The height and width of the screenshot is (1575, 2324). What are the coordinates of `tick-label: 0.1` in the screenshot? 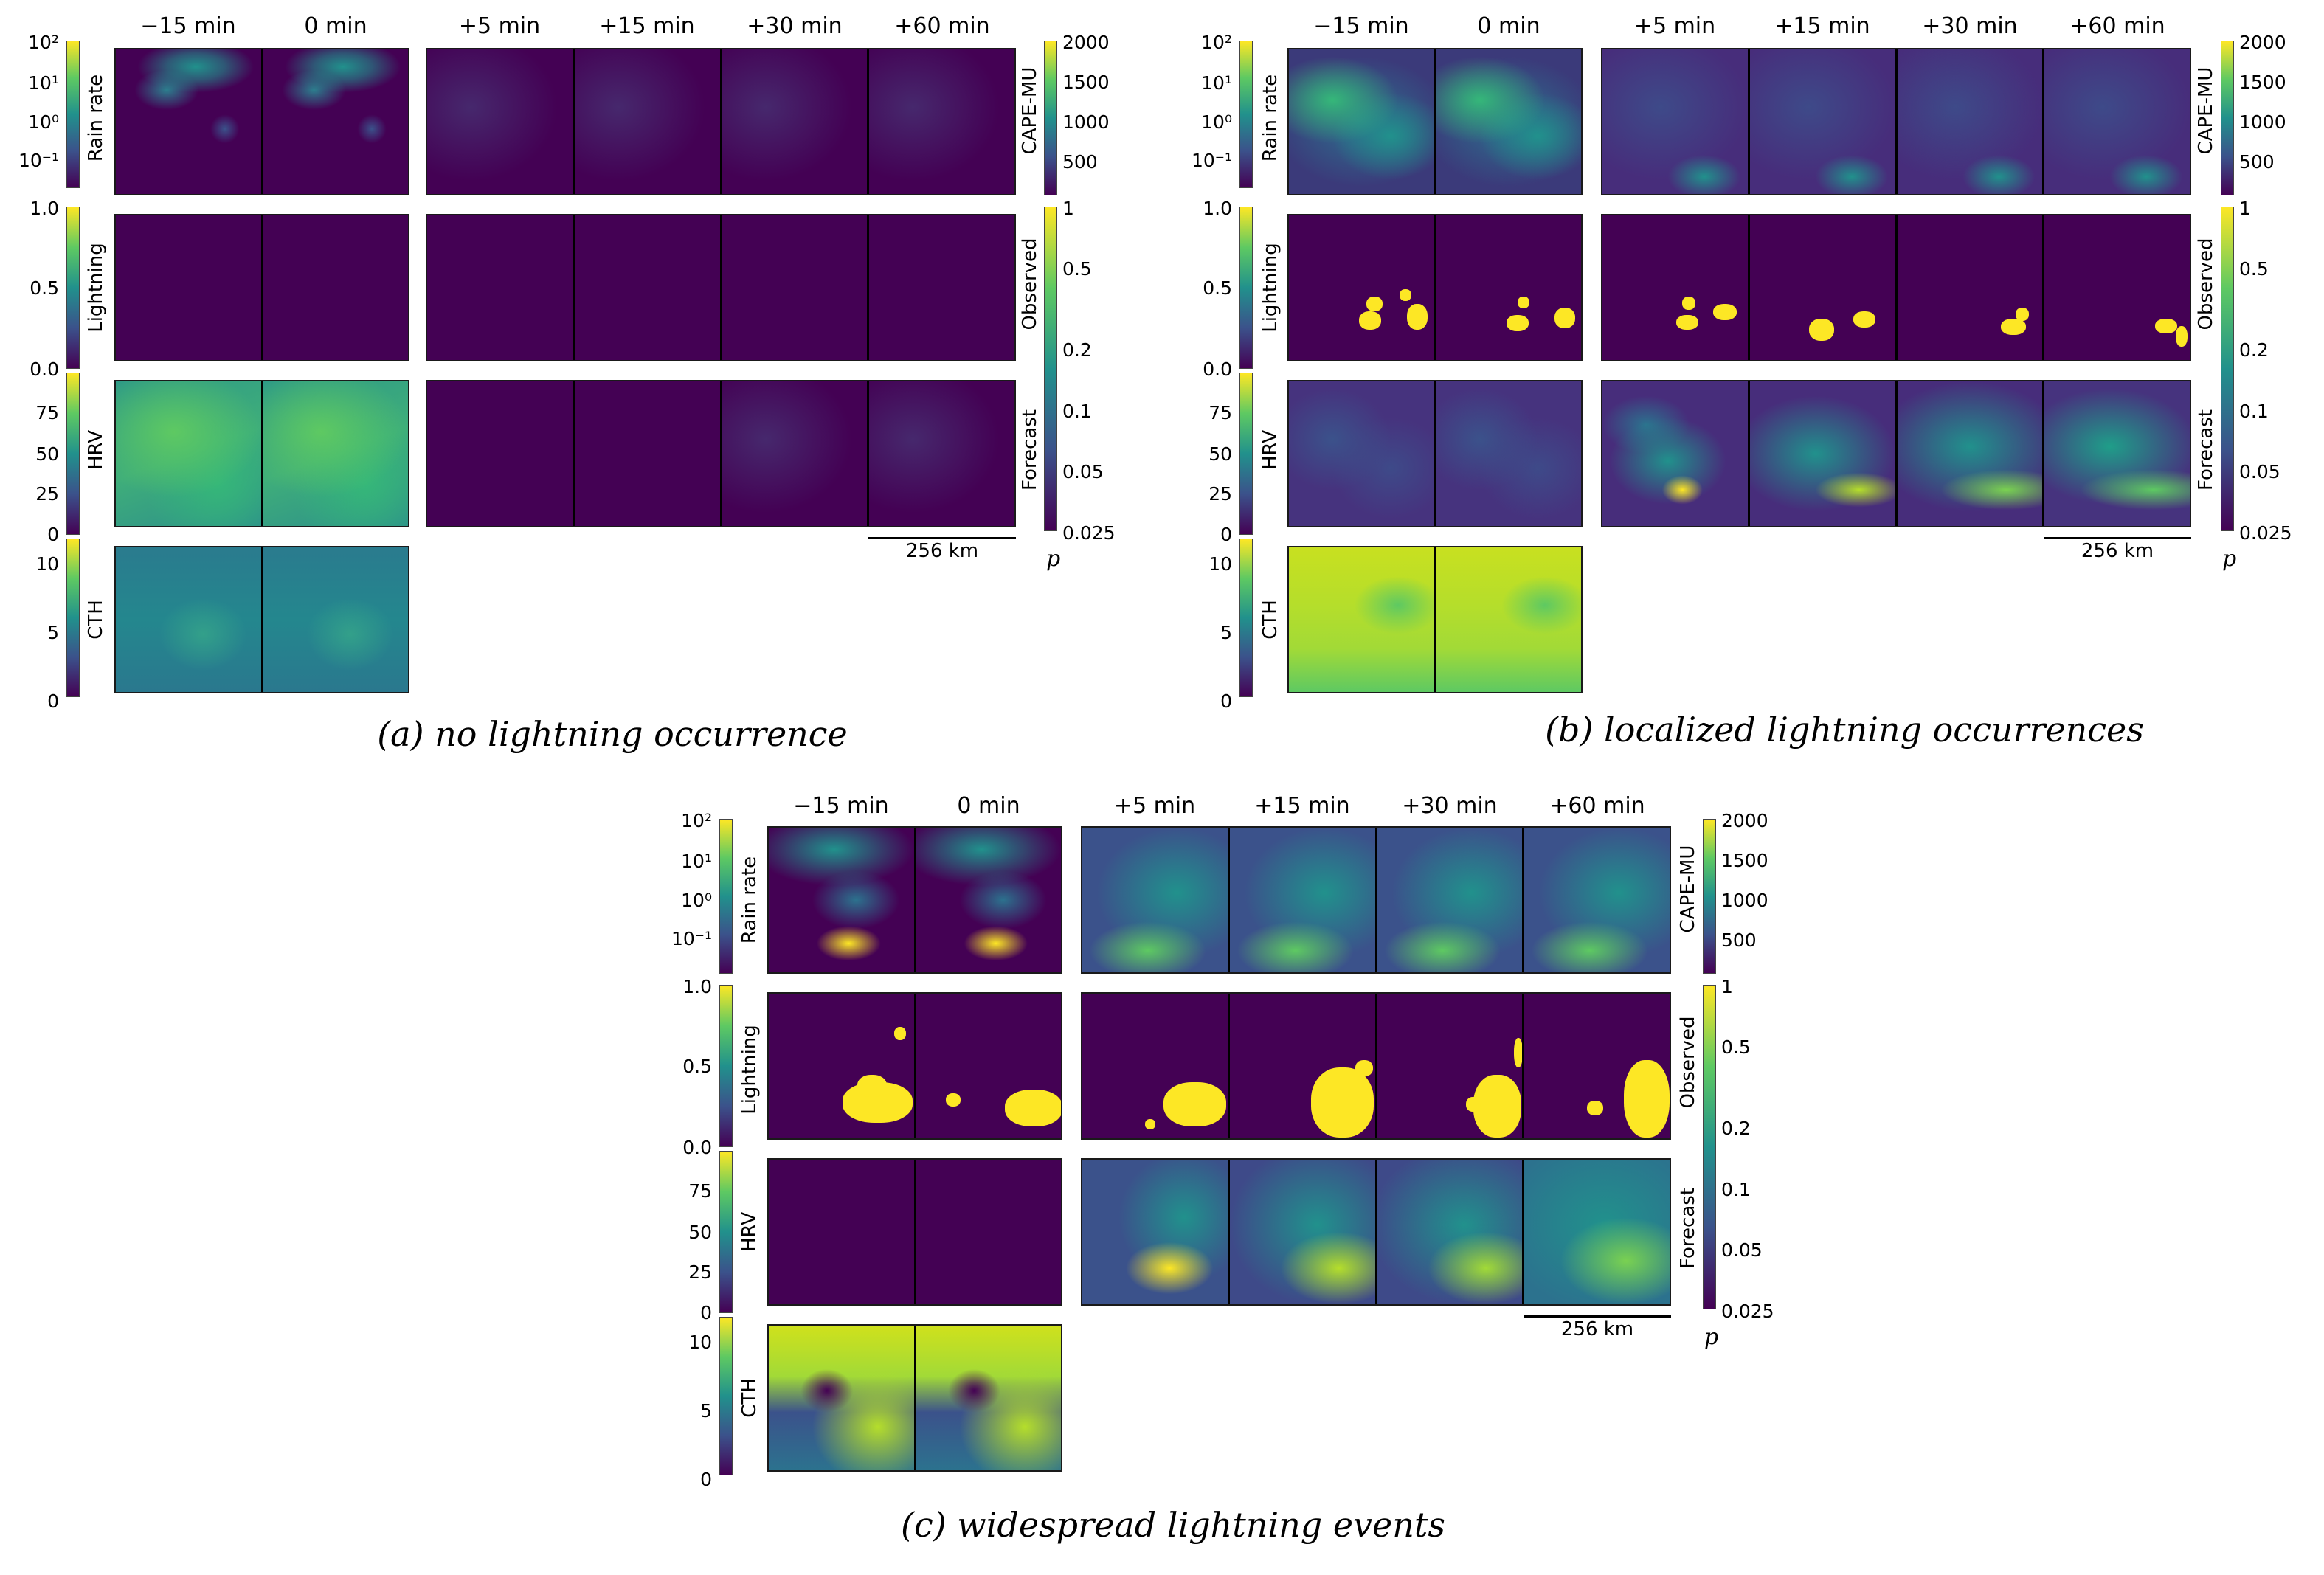 It's located at (1077, 412).